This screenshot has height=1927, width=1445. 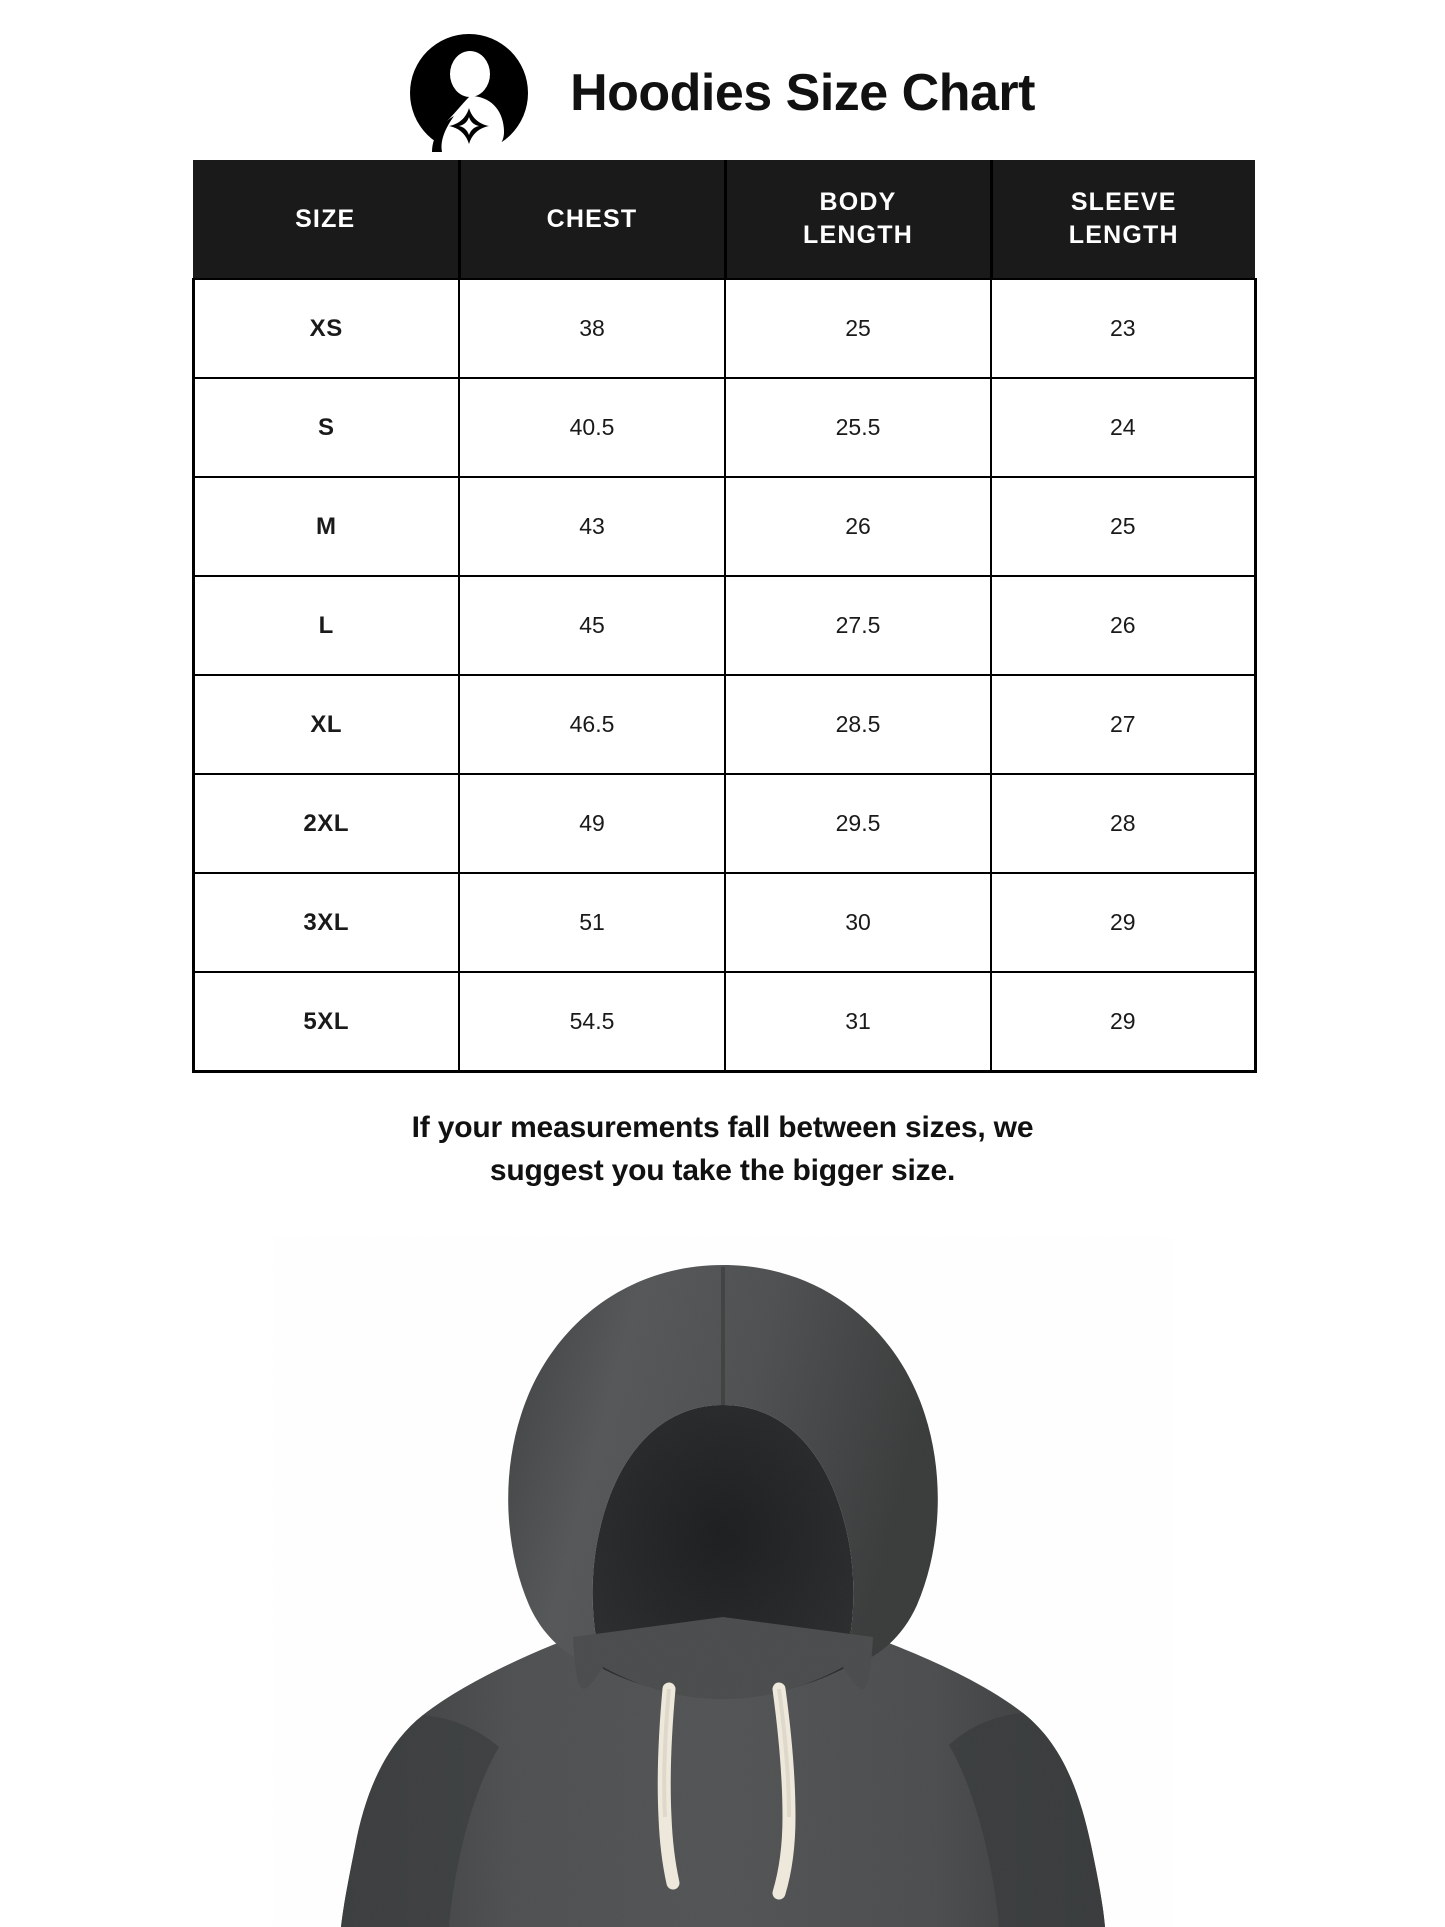 I want to click on cell-chest: 45, so click(x=592, y=625).